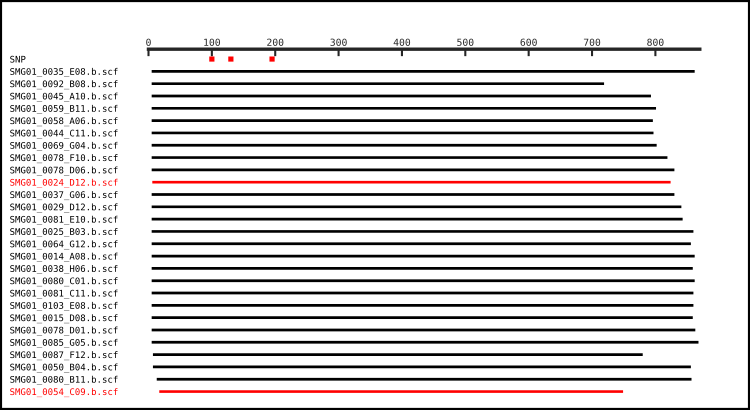 The height and width of the screenshot is (410, 750). Describe the element at coordinates (64, 380) in the screenshot. I see `y-tick-label: SMG01_0080_B11.b.scf` at that location.